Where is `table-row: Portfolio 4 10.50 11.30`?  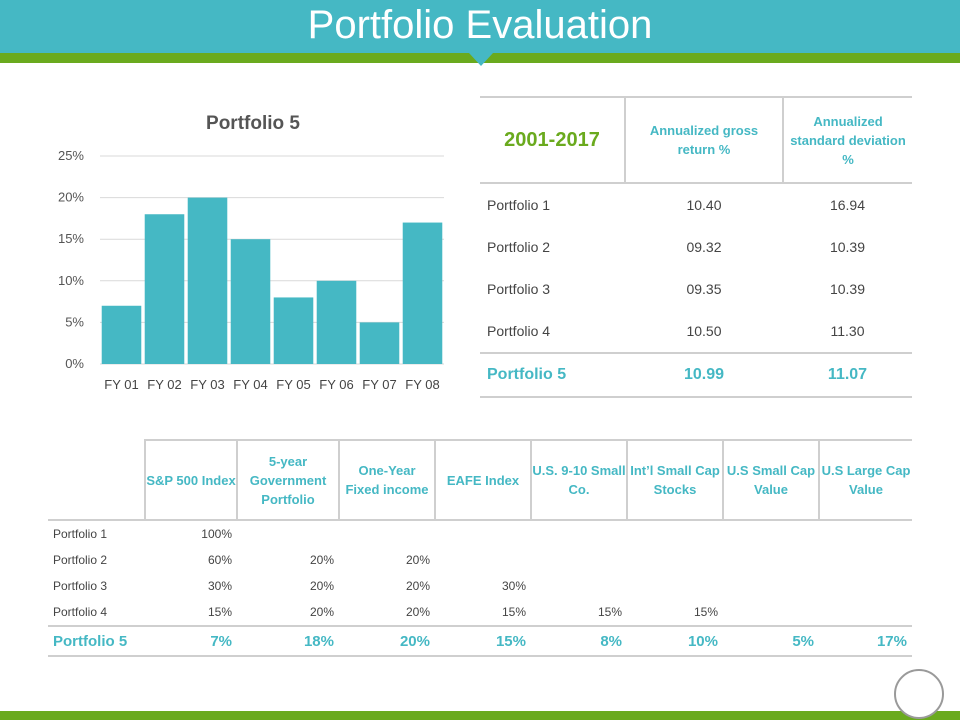
table-row: Portfolio 4 10.50 11.30 is located at coordinates (696, 331).